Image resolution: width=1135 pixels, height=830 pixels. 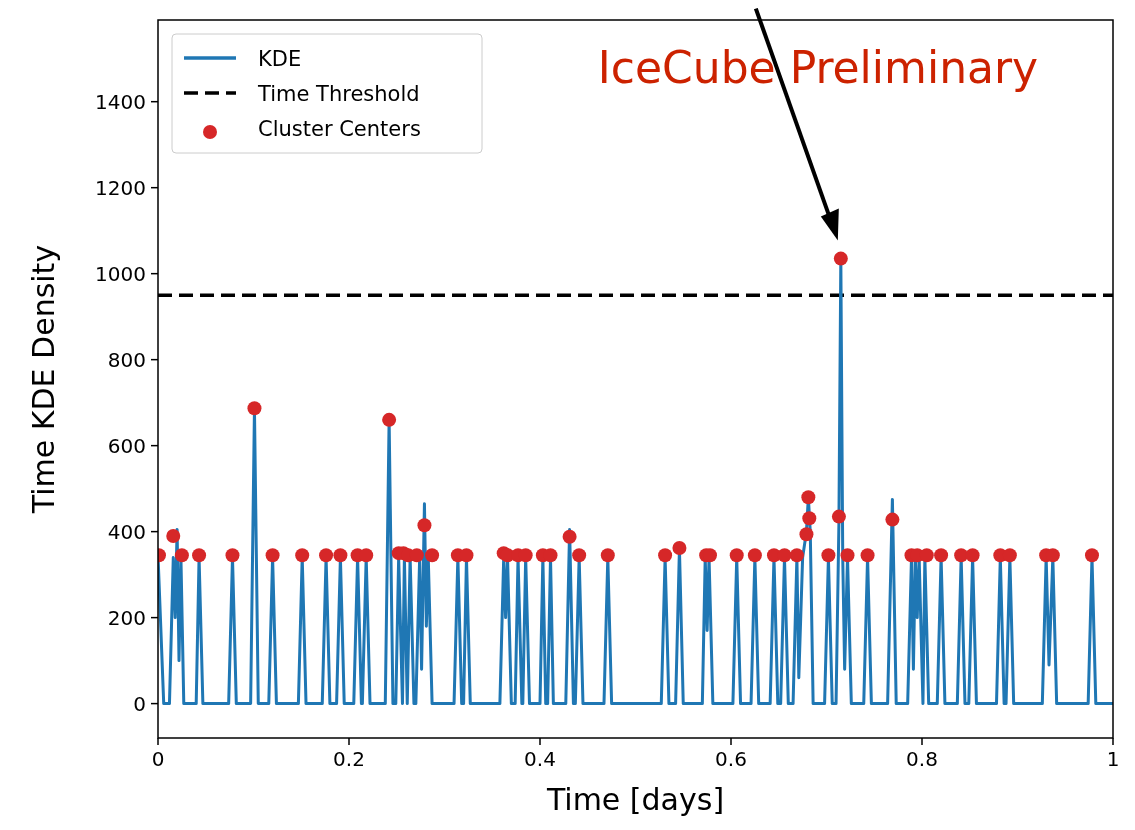 I want to click on legend-label: Time Threshold, so click(x=338, y=94).